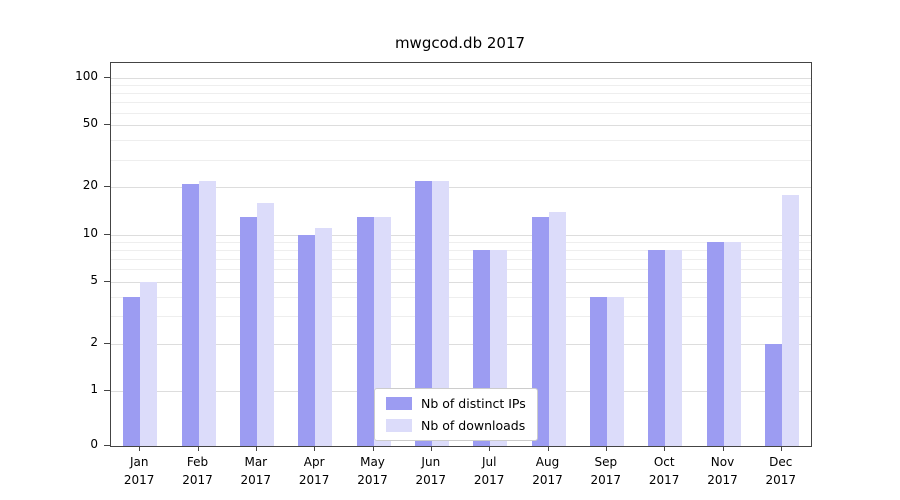 The height and width of the screenshot is (500, 900). What do you see at coordinates (139, 462) in the screenshot?
I see `x-tick-label-month: Jan` at bounding box center [139, 462].